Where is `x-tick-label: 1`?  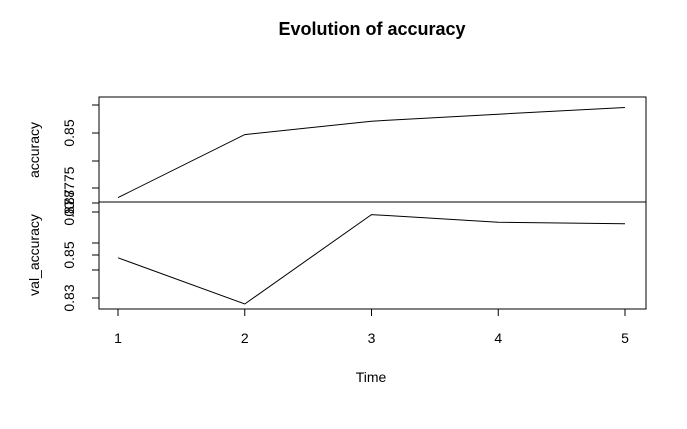
x-tick-label: 1 is located at coordinates (118, 338).